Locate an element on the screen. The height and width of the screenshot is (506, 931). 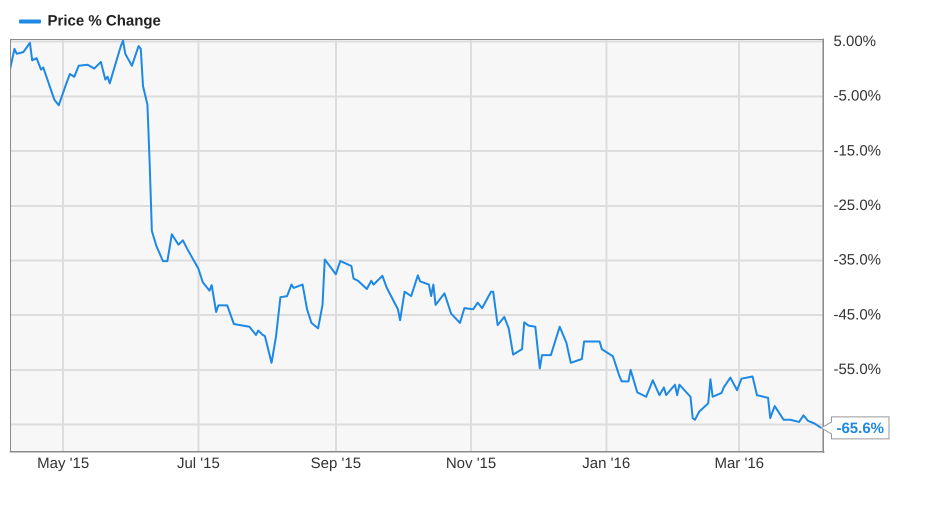
x-tick-label: Sep '15 is located at coordinates (336, 463).